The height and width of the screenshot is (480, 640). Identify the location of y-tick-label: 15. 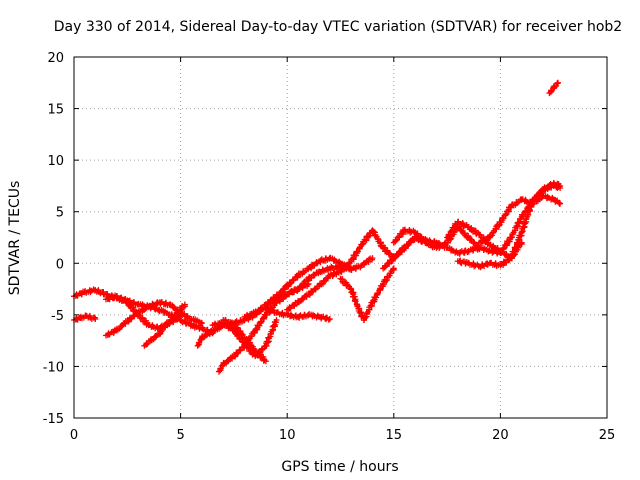
(55, 110).